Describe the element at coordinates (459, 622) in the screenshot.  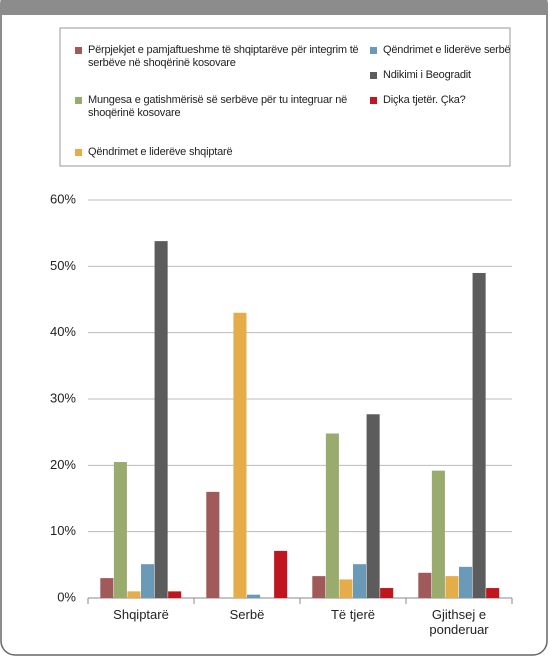
I see `x-tick-label: Gjithsej e ponderuar` at that location.